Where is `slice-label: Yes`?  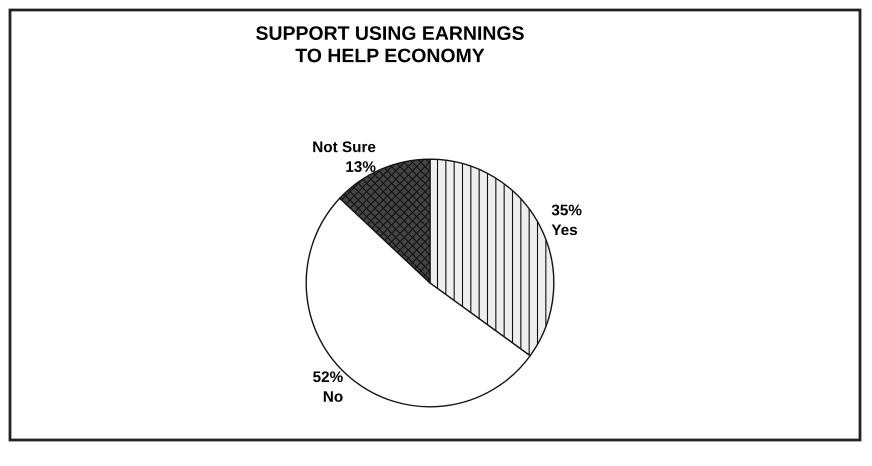 slice-label: Yes is located at coordinates (565, 230).